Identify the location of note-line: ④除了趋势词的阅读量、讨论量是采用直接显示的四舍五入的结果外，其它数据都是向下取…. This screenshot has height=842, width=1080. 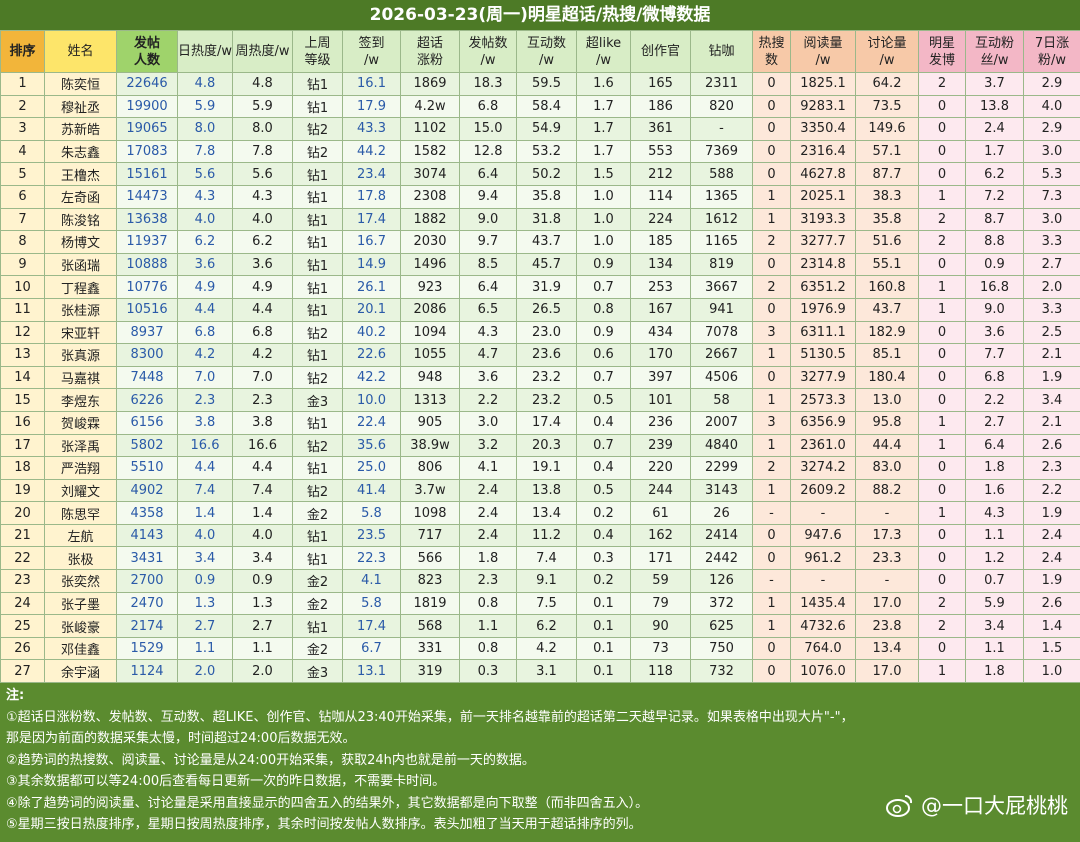
(327, 803).